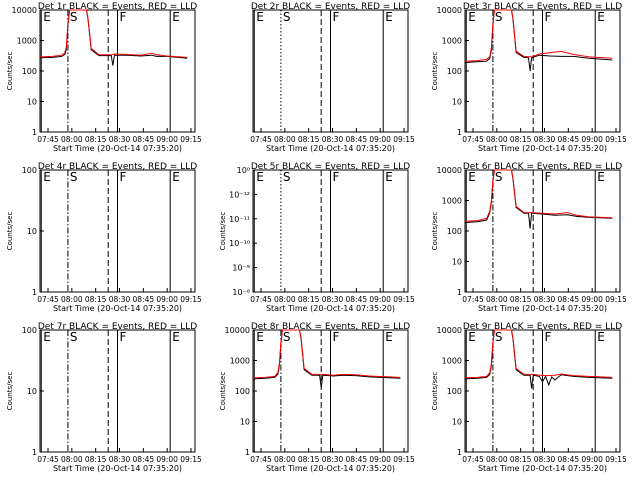 This screenshot has height=480, width=640. What do you see at coordinates (330, 7) in the screenshot?
I see `chart-title: Det 2r BLACK = Events, RED = LLD` at bounding box center [330, 7].